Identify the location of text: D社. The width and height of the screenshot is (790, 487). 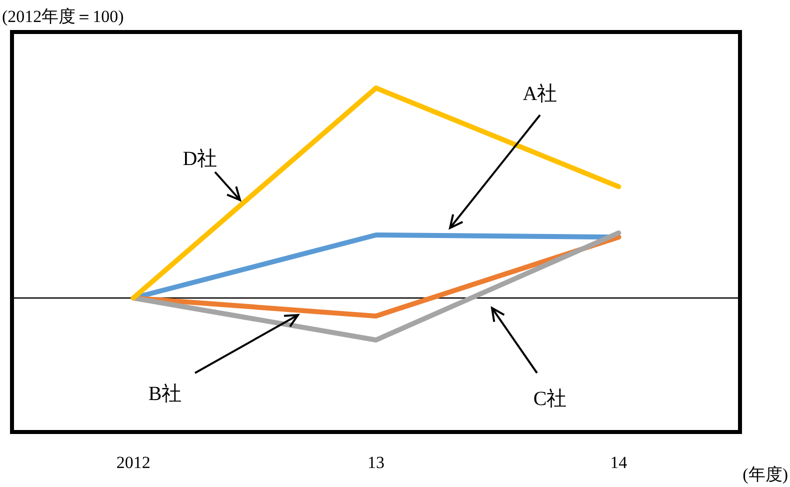
(200, 159).